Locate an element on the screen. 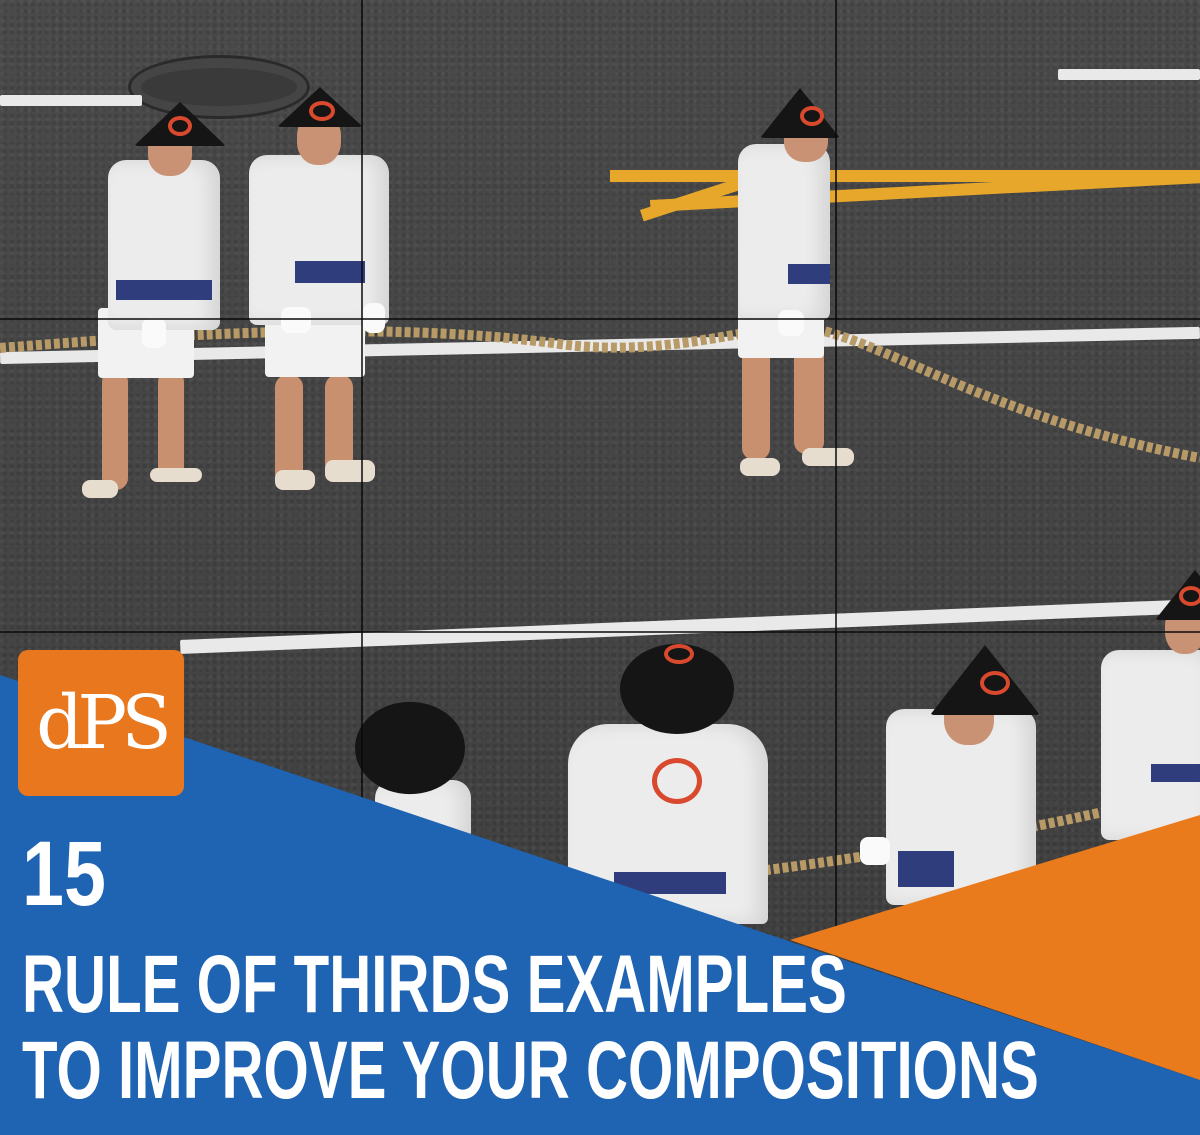 The image size is (1200, 1135). dps-logo-text: dPS is located at coordinates (104, 723).